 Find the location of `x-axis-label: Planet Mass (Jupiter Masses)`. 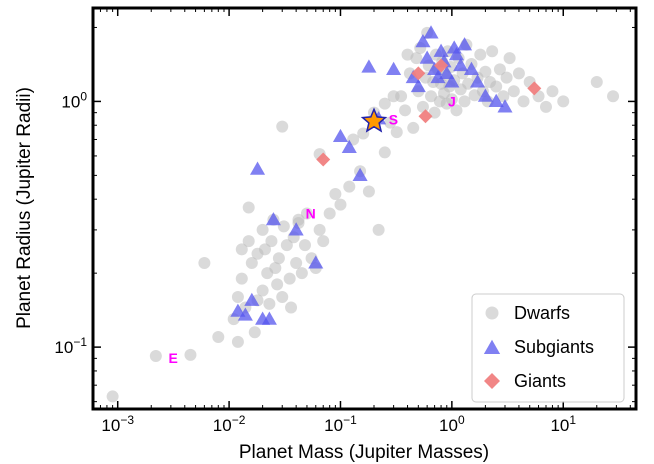

x-axis-label: Planet Mass (Jupiter Masses) is located at coordinates (364, 452).